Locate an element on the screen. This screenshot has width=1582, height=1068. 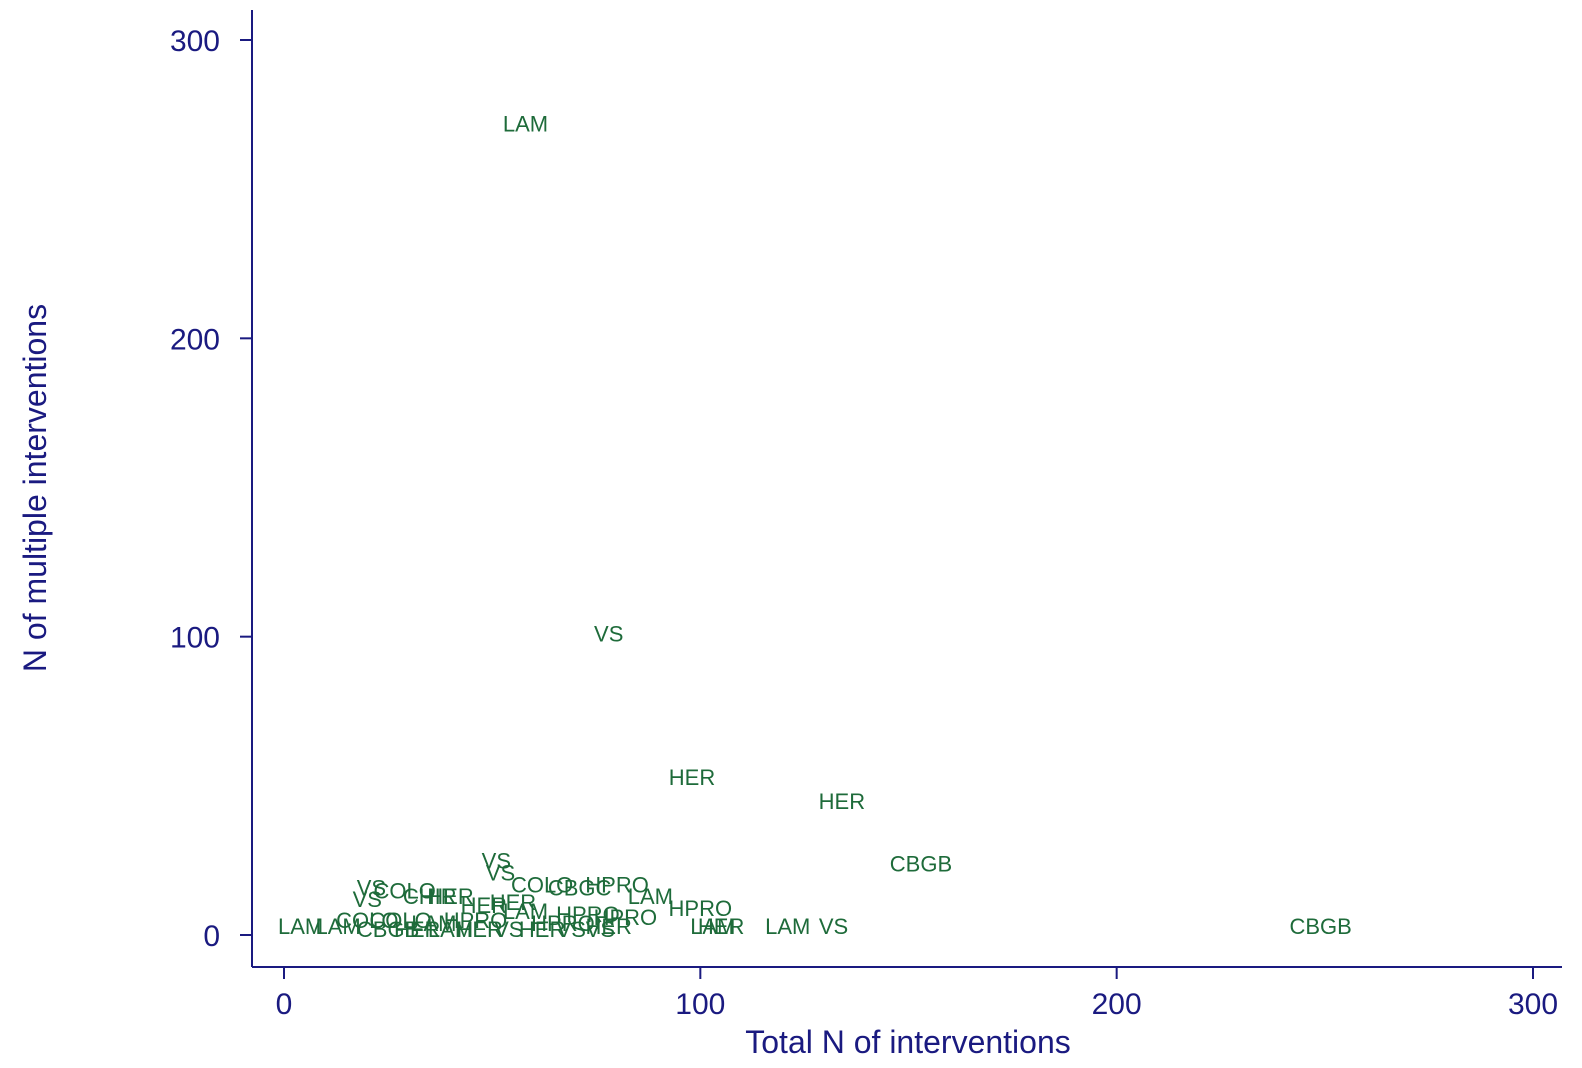
y-tick-label: 200 is located at coordinates (195, 339).